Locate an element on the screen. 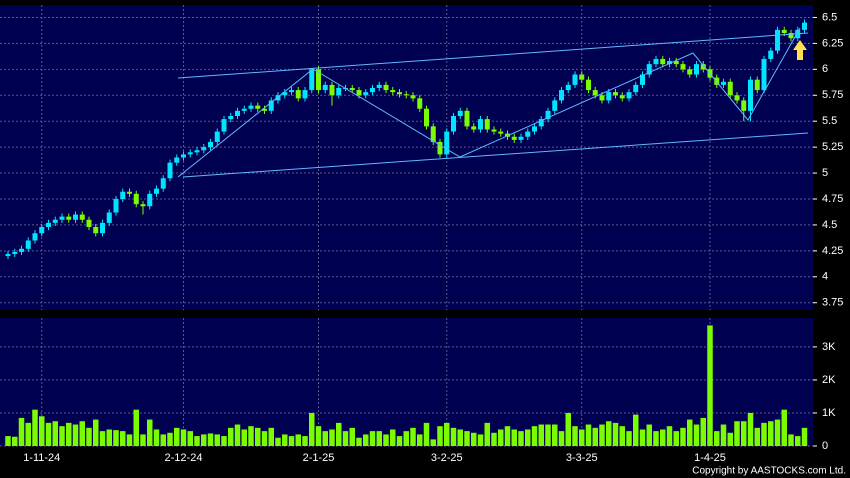 This screenshot has height=478, width=850. y-tick-label: 4.25 is located at coordinates (832, 251).